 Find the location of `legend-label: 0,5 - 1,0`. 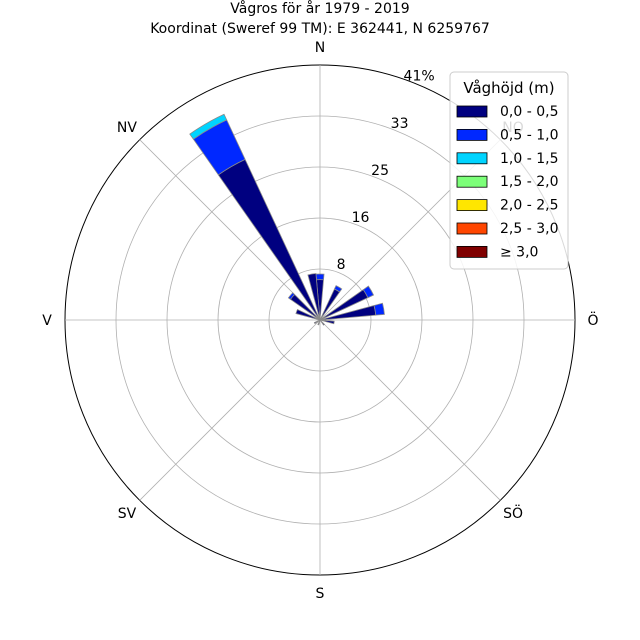

legend-label: 0,5 - 1,0 is located at coordinates (529, 135).